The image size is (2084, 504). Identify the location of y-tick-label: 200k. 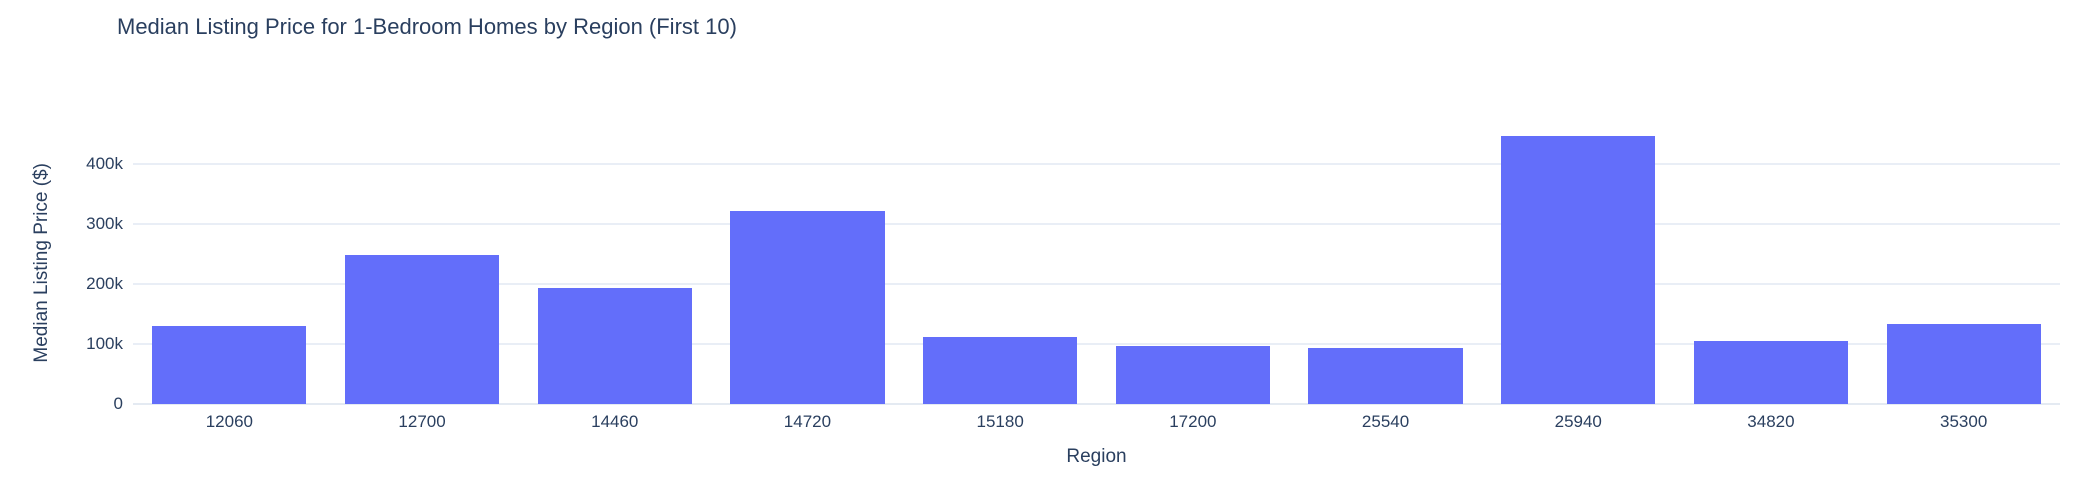
(104, 284).